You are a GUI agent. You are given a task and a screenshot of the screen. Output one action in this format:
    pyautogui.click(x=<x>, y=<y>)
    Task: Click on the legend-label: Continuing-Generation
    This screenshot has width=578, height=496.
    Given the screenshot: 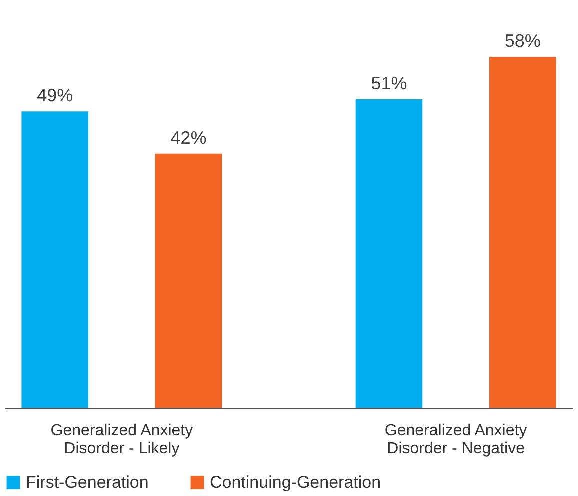 What is the action you would take?
    pyautogui.click(x=296, y=482)
    